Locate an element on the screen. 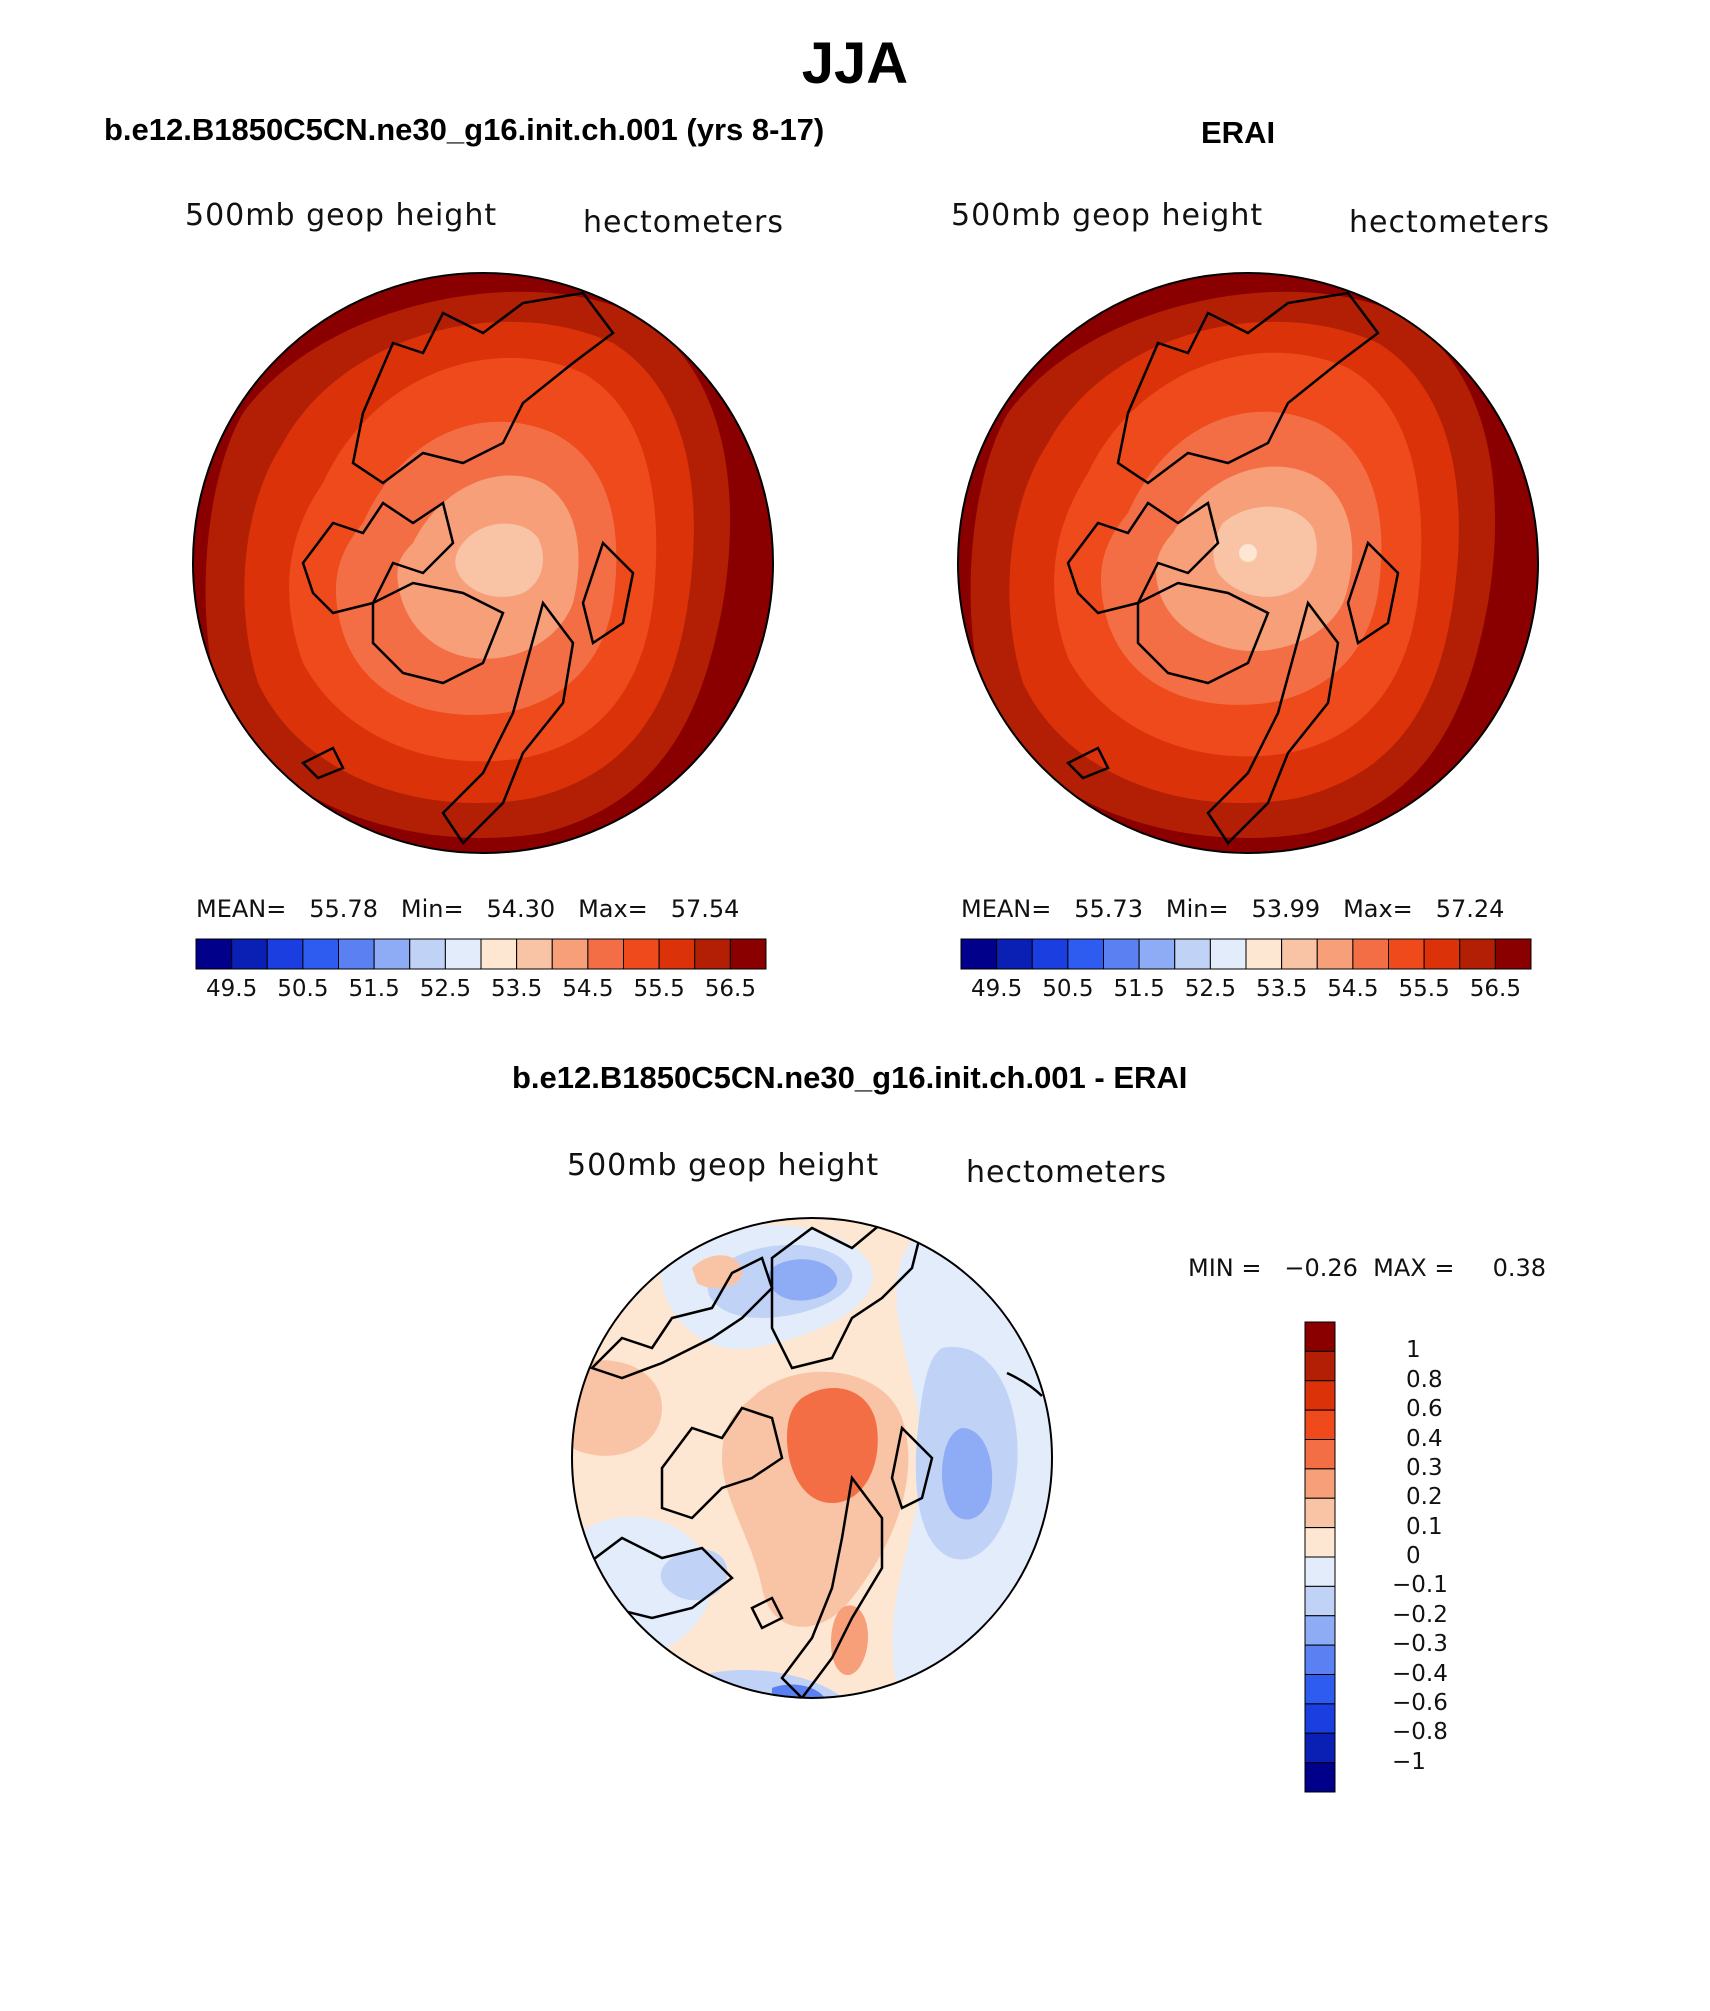 The height and width of the screenshot is (2011, 1710). colorbar-model is located at coordinates (481, 954).